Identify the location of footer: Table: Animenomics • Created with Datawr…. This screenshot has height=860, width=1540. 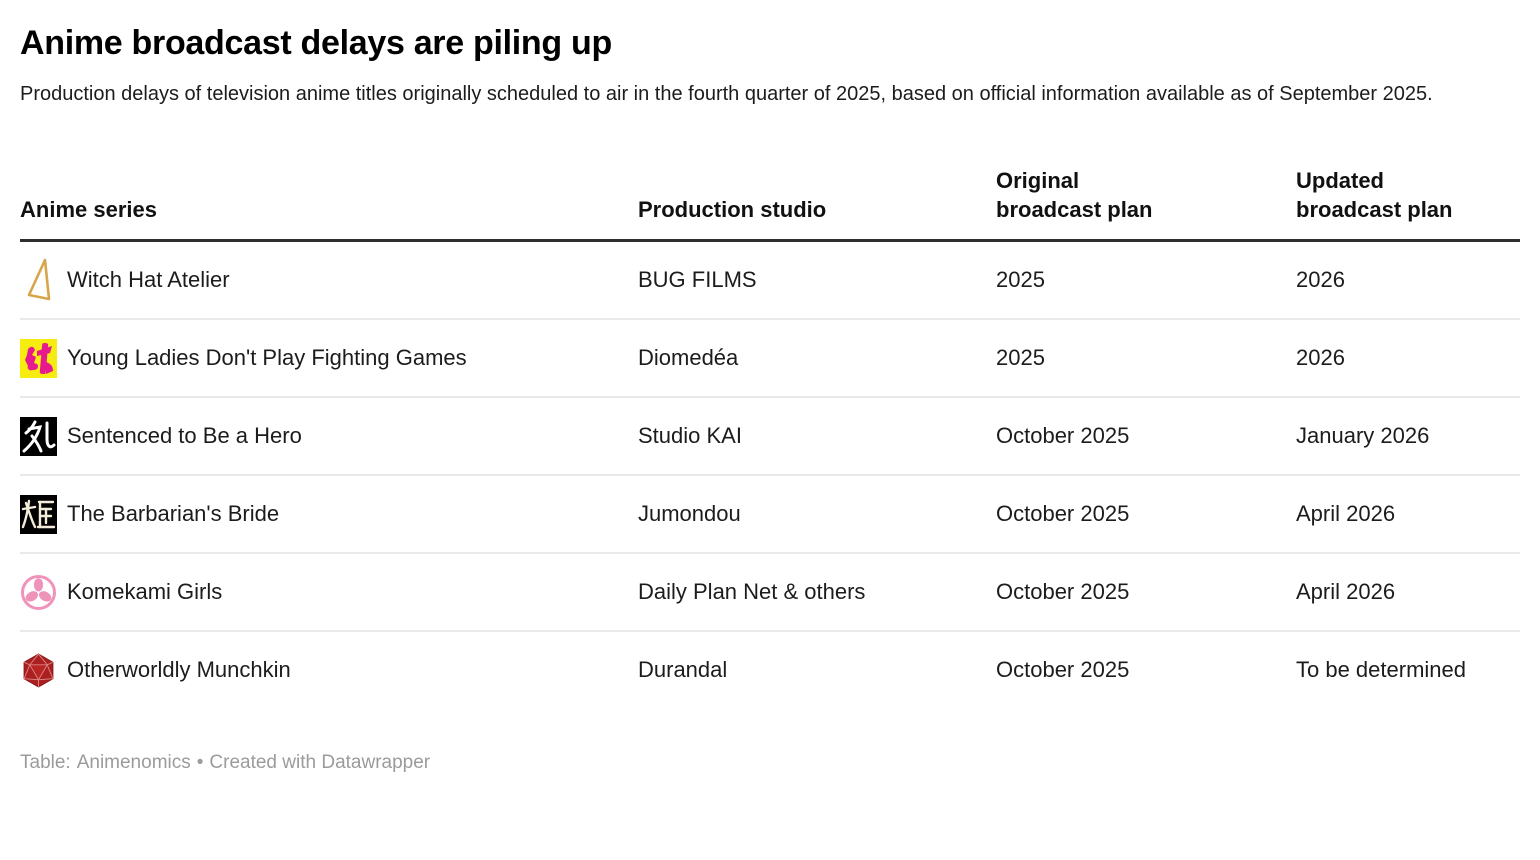
(770, 763).